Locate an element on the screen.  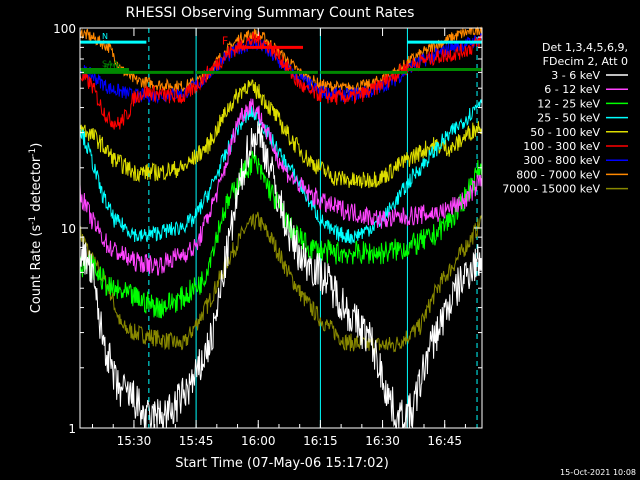
legend-label-4: 50 - 100 keV is located at coordinates (565, 132).